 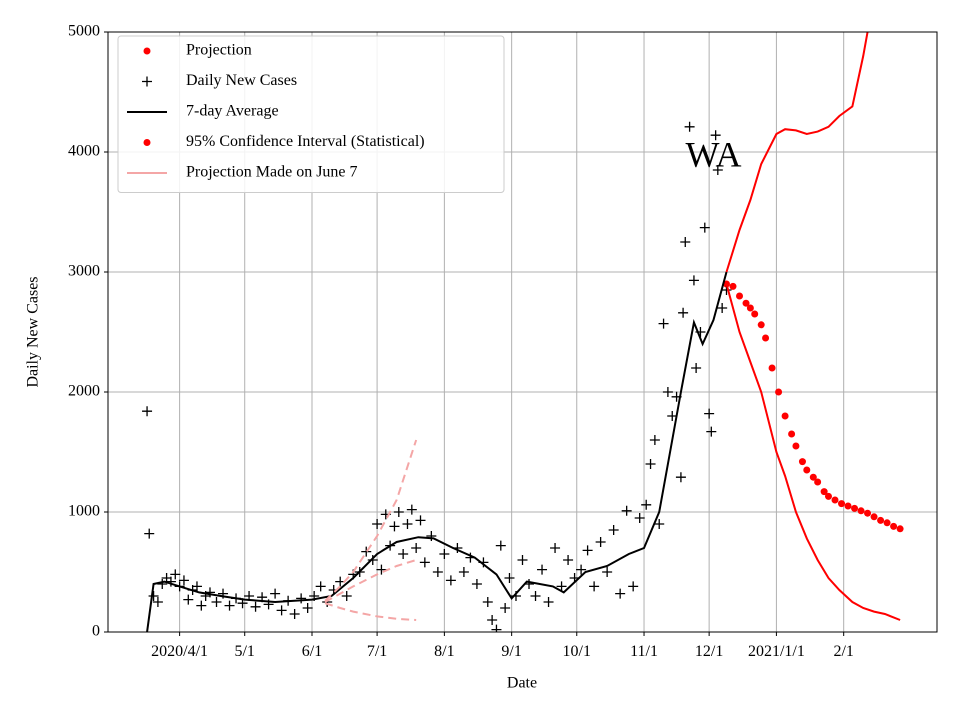 I want to click on legend-label: Daily New Cases, so click(x=241, y=80).